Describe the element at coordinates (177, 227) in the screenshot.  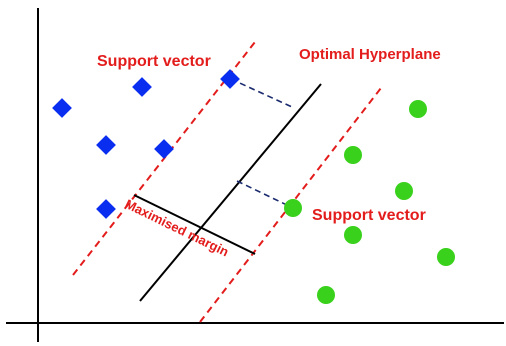
I see `margin-label: Maximised margin` at that location.